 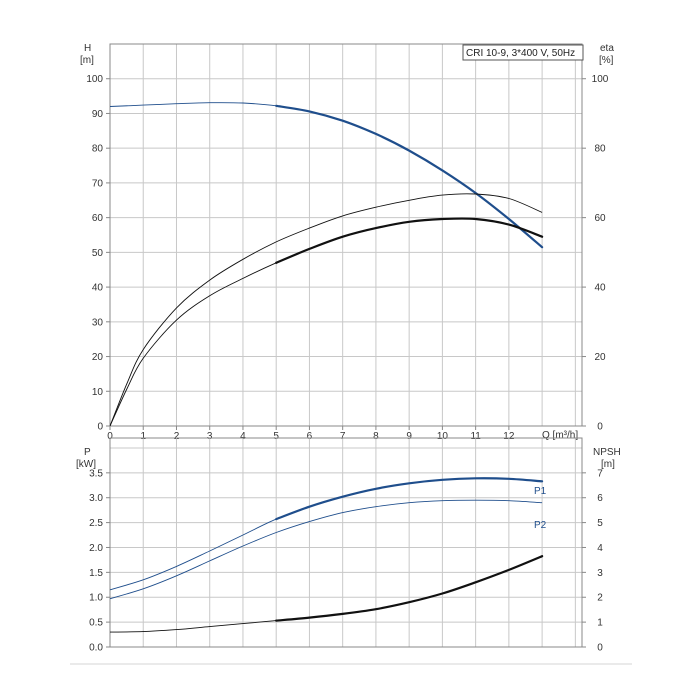 What do you see at coordinates (98, 253) in the screenshot?
I see `head-efficiency-left-tick-label: 50` at bounding box center [98, 253].